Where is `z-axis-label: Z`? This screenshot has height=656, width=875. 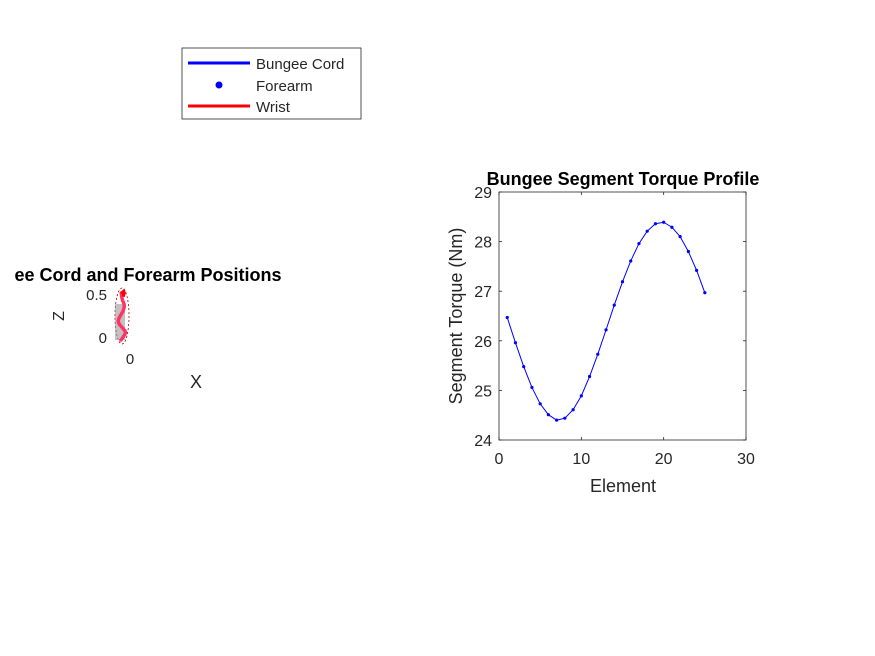
z-axis-label: Z is located at coordinates (59, 316).